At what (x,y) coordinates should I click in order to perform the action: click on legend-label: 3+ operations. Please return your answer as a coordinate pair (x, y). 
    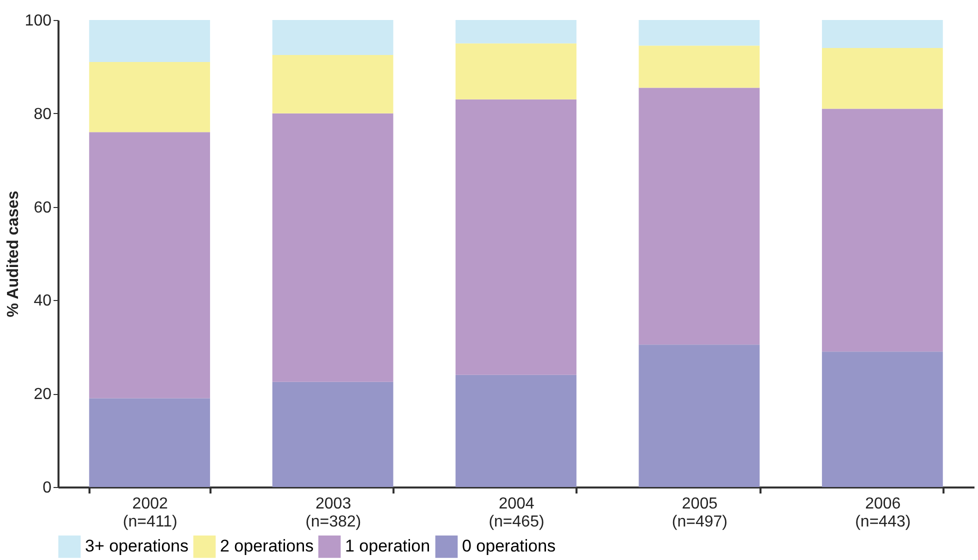
    Looking at the image, I should click on (136, 546).